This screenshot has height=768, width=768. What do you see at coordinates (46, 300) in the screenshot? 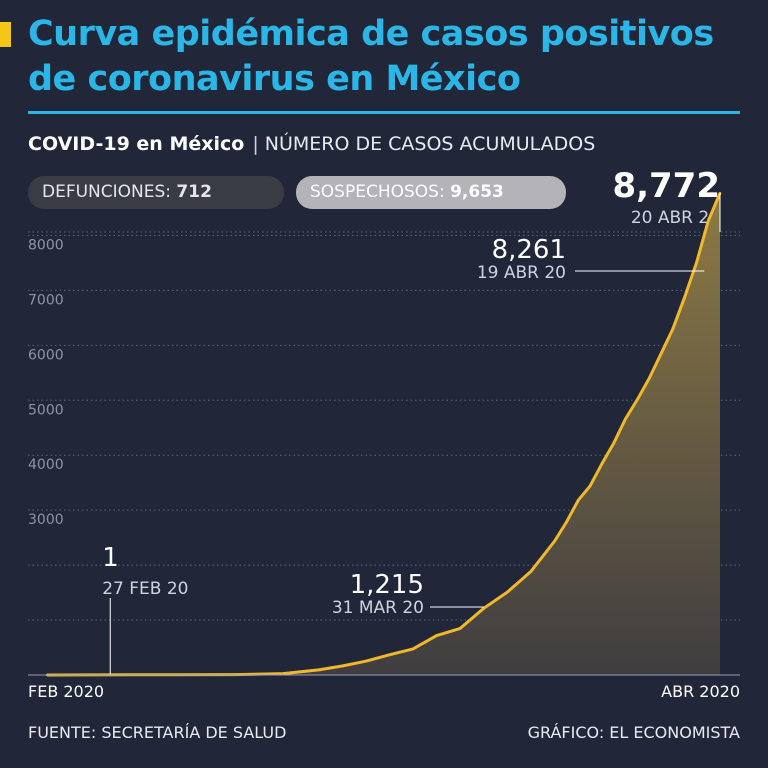
I see `y-tick-label: 7000` at bounding box center [46, 300].